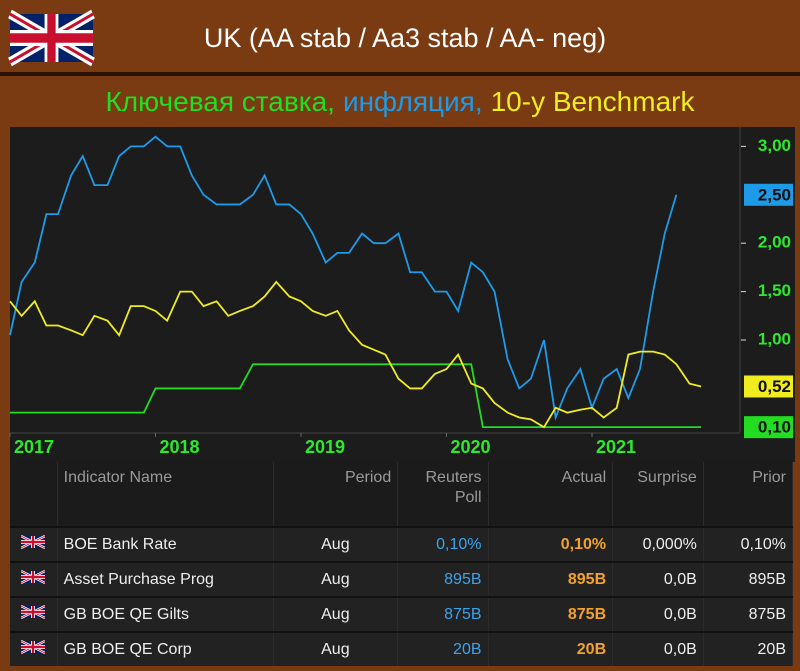  What do you see at coordinates (471, 447) in the screenshot?
I see `x-tick-label: 2020` at bounding box center [471, 447].